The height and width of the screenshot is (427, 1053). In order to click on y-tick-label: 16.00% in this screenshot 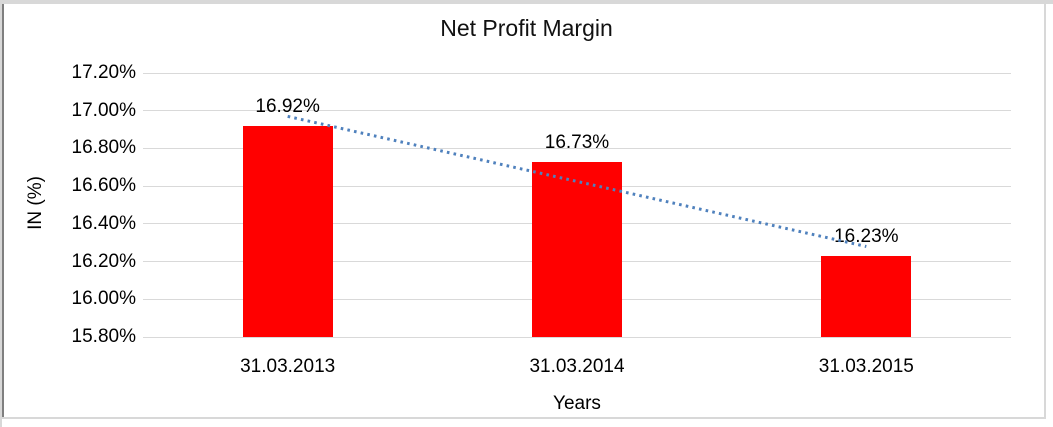, I will do `click(103, 299)`.